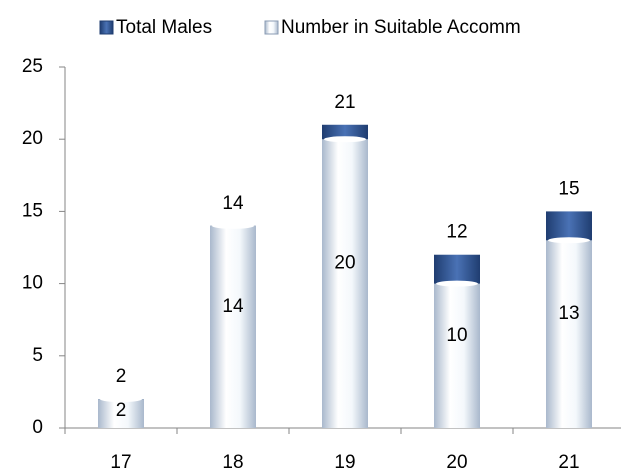  Describe the element at coordinates (456, 335) in the screenshot. I see `data-label: 10` at that location.